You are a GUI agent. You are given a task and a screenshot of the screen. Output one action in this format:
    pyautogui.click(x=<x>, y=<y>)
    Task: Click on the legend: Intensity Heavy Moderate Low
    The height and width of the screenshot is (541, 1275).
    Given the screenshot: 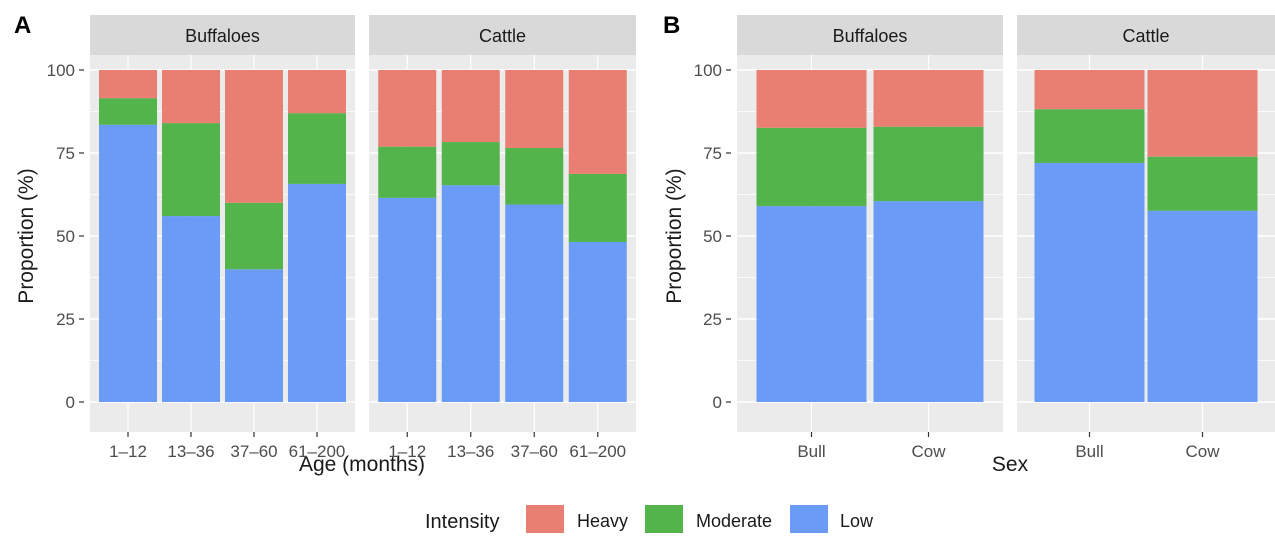 What is the action you would take?
    pyautogui.click(x=649, y=519)
    